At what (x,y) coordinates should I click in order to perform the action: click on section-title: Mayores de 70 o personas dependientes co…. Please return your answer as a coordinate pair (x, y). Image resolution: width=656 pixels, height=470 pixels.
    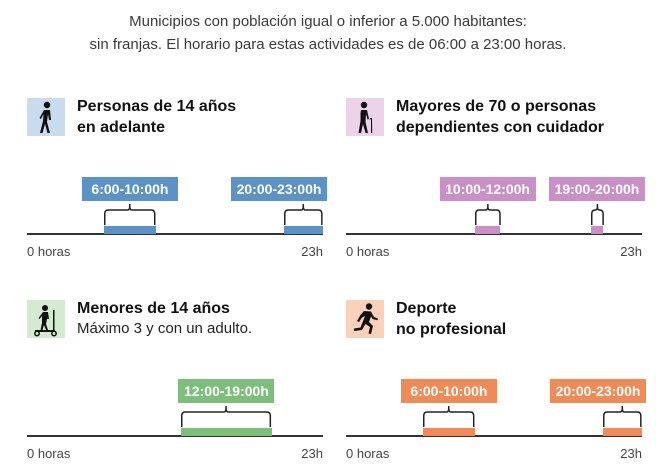
    Looking at the image, I should click on (500, 117).